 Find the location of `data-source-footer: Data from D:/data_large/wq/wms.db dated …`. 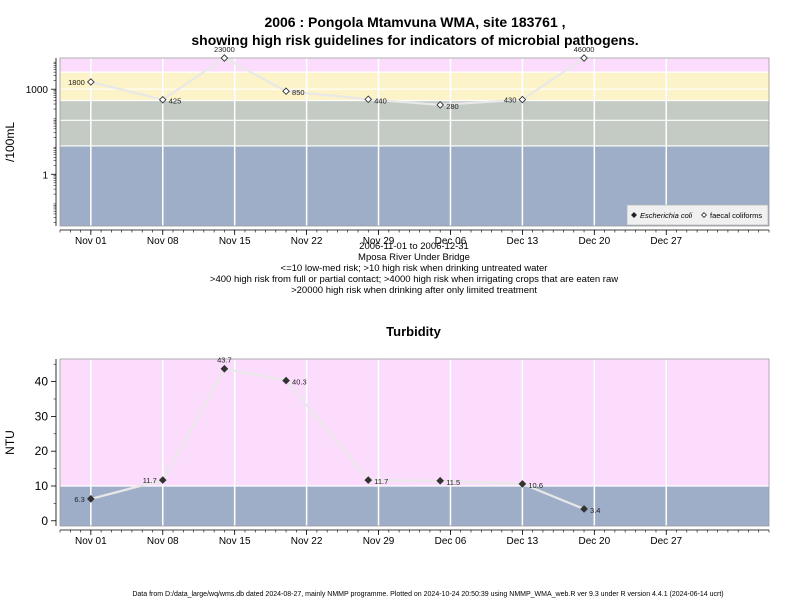

data-source-footer: Data from D:/data_large/wq/wms.db dated … is located at coordinates (427, 594).